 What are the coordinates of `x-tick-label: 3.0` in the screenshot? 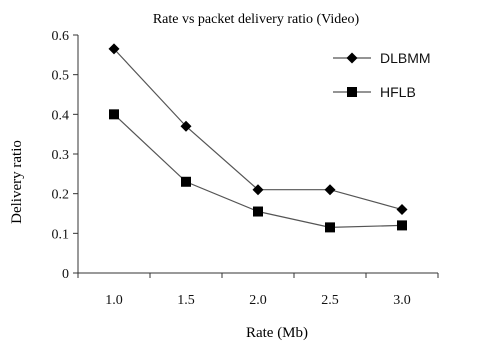 It's located at (402, 300).